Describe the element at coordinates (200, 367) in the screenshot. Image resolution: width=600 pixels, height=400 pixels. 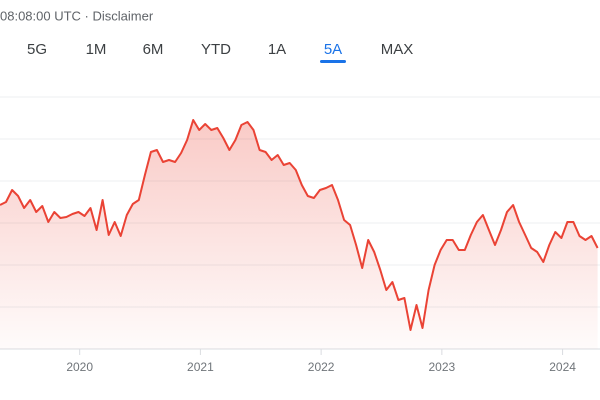
I see `x-tick-label: 2021` at that location.